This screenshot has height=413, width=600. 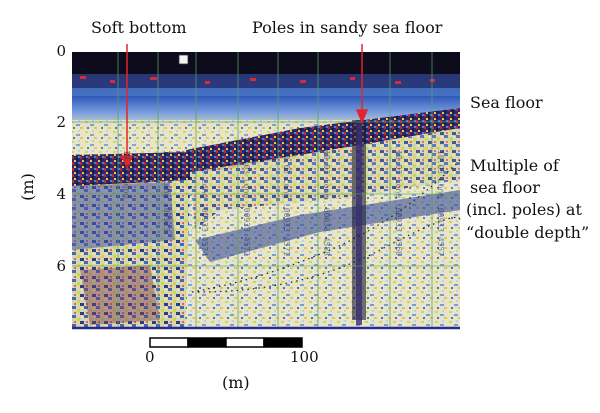 I want to click on x-axis-label: (m), so click(x=236, y=382).